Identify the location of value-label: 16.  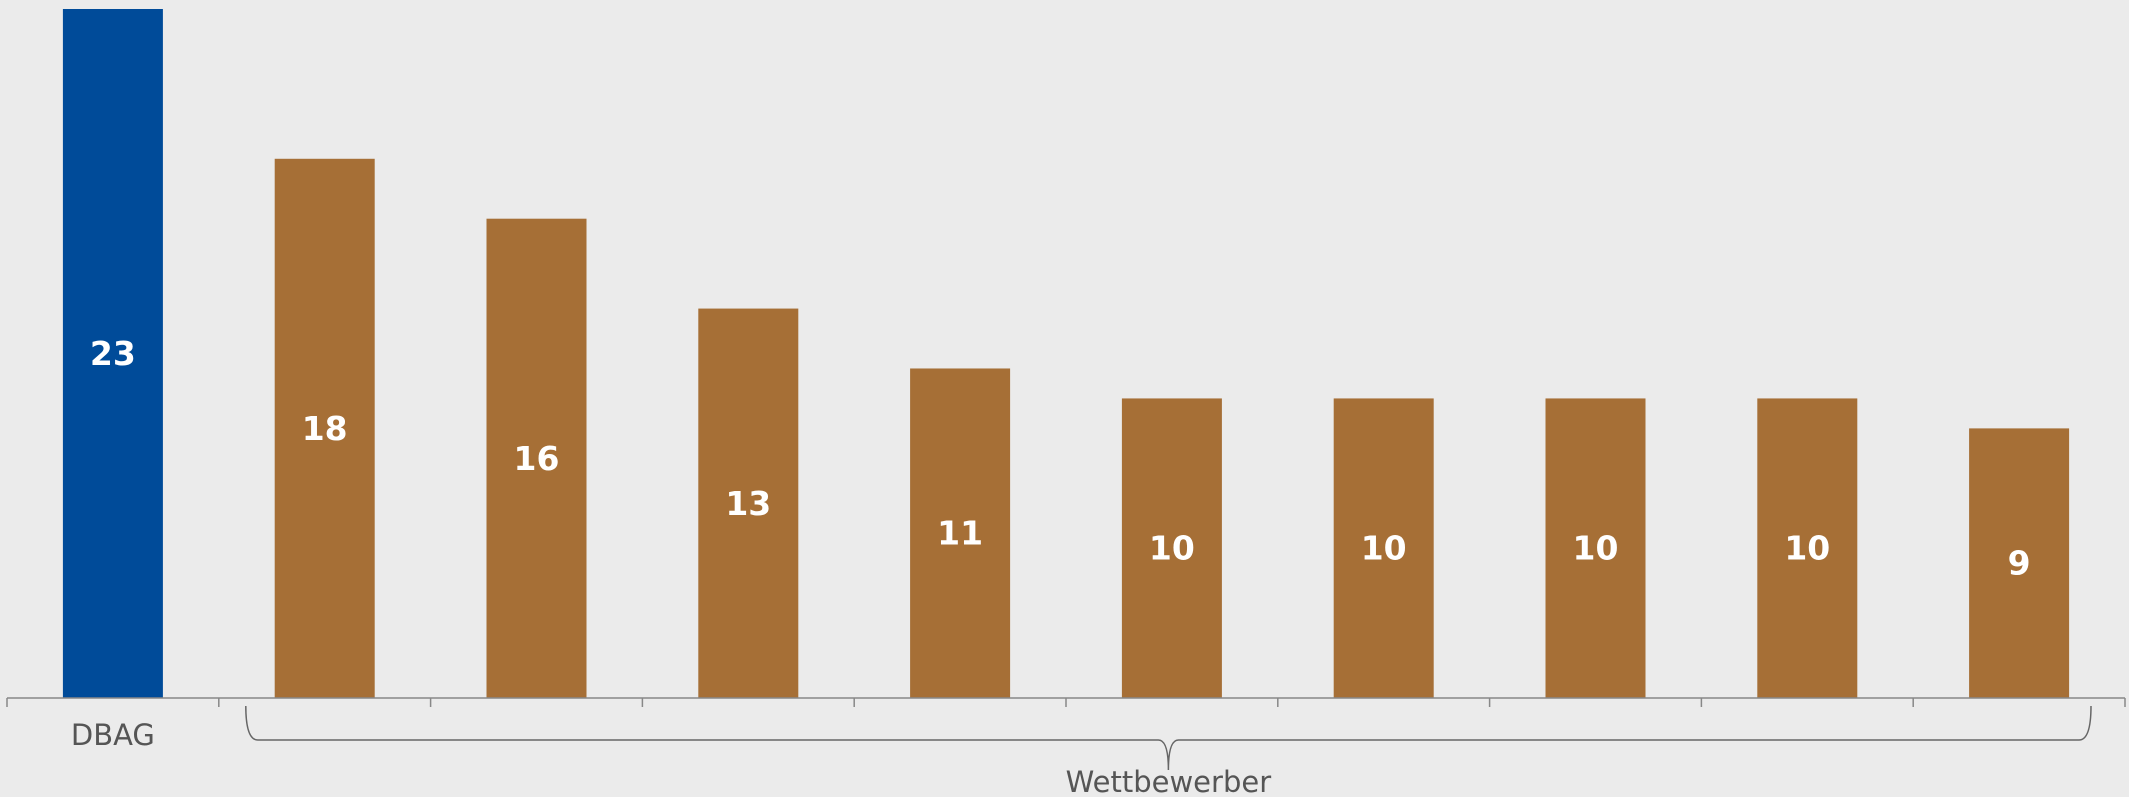
(537, 458).